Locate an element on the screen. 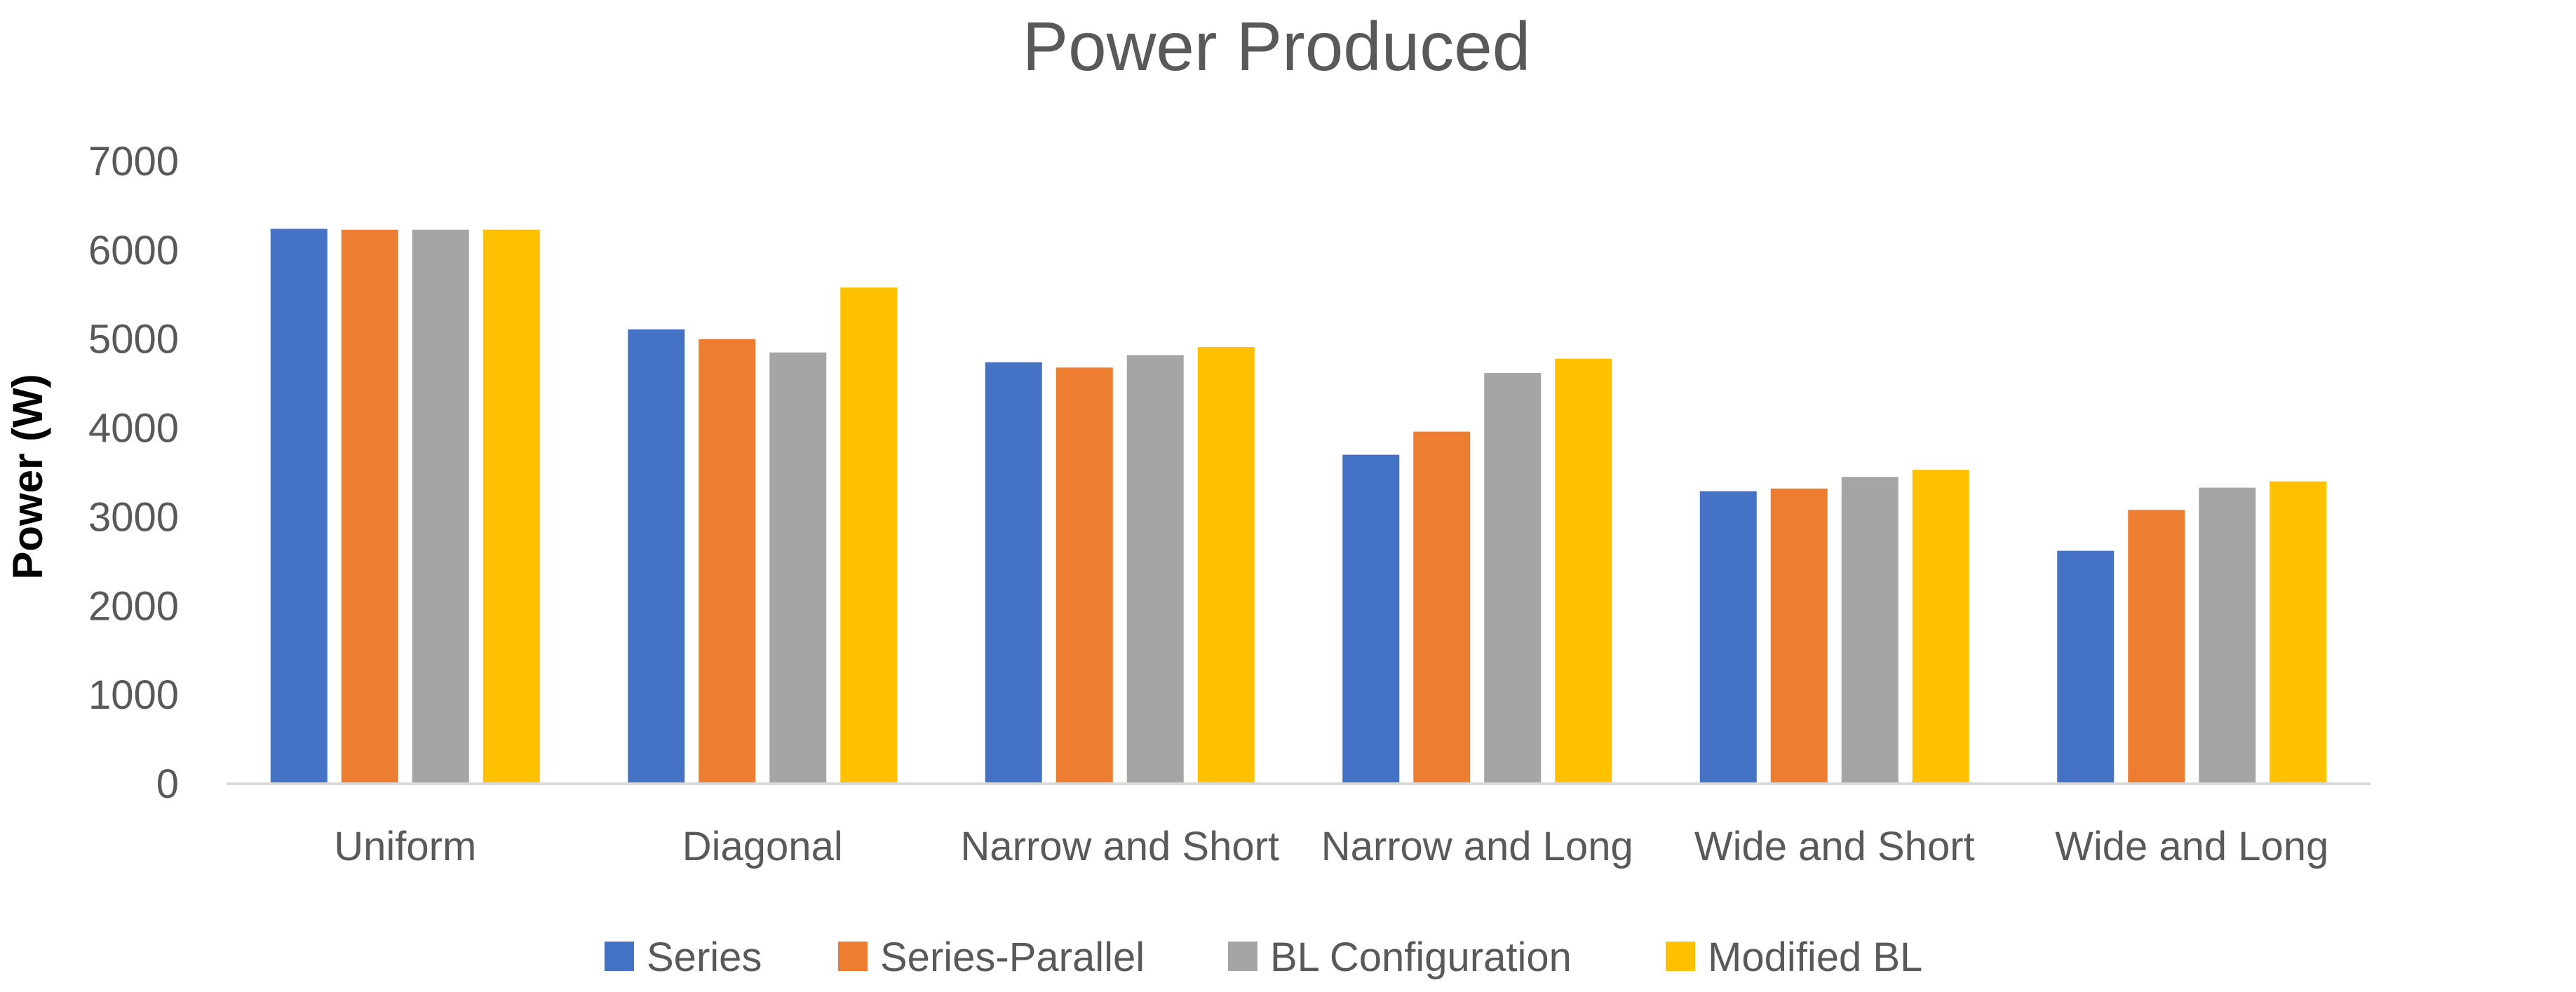 This screenshot has height=992, width=2576. y-tick-label: 1000 is located at coordinates (133, 695).